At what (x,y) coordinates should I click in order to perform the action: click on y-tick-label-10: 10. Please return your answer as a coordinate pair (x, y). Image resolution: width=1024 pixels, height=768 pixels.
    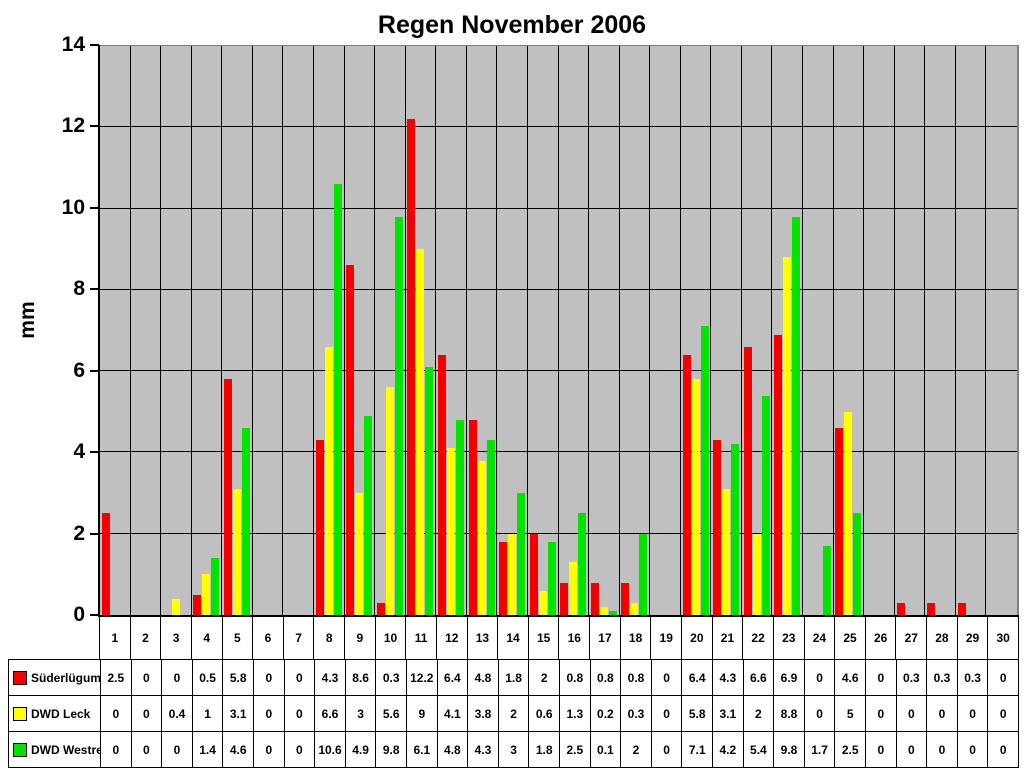
    Looking at the image, I should click on (73, 207).